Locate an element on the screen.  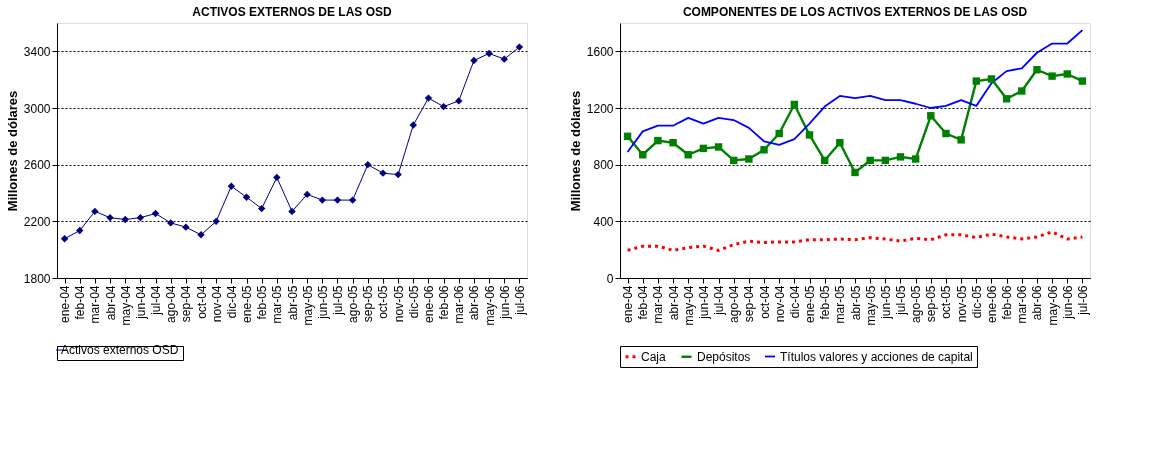
y-tick-label: 1800 is located at coordinates (37, 278).